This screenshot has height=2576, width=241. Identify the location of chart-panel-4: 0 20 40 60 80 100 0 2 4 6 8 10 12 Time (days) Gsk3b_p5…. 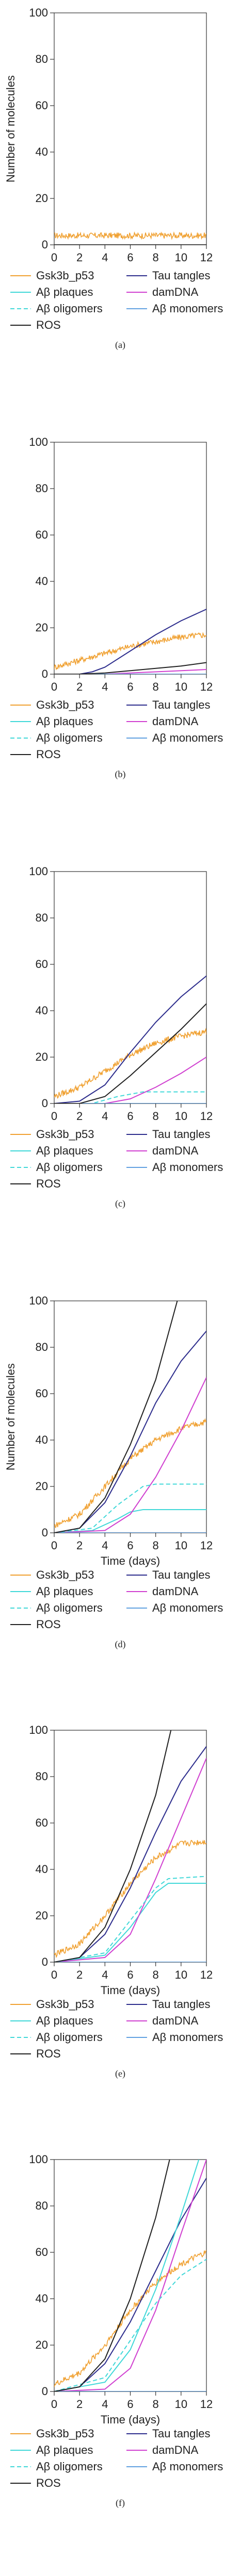
(117, 1901).